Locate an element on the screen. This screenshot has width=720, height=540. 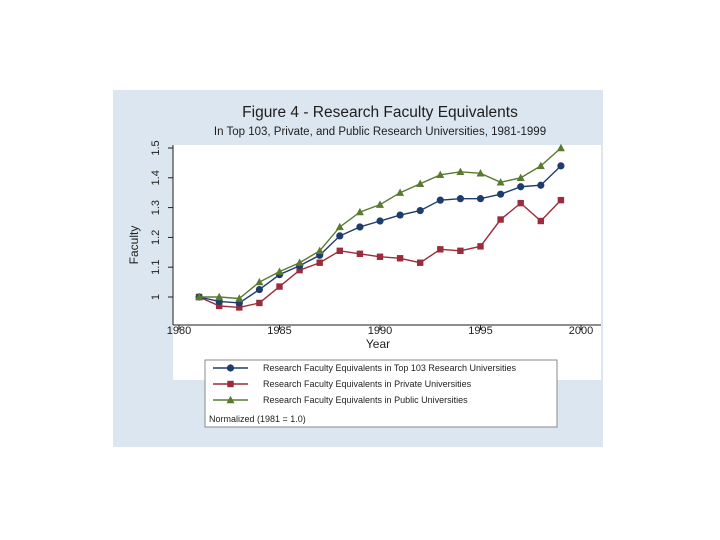
y-tick-label: 1.3 is located at coordinates (156, 207).